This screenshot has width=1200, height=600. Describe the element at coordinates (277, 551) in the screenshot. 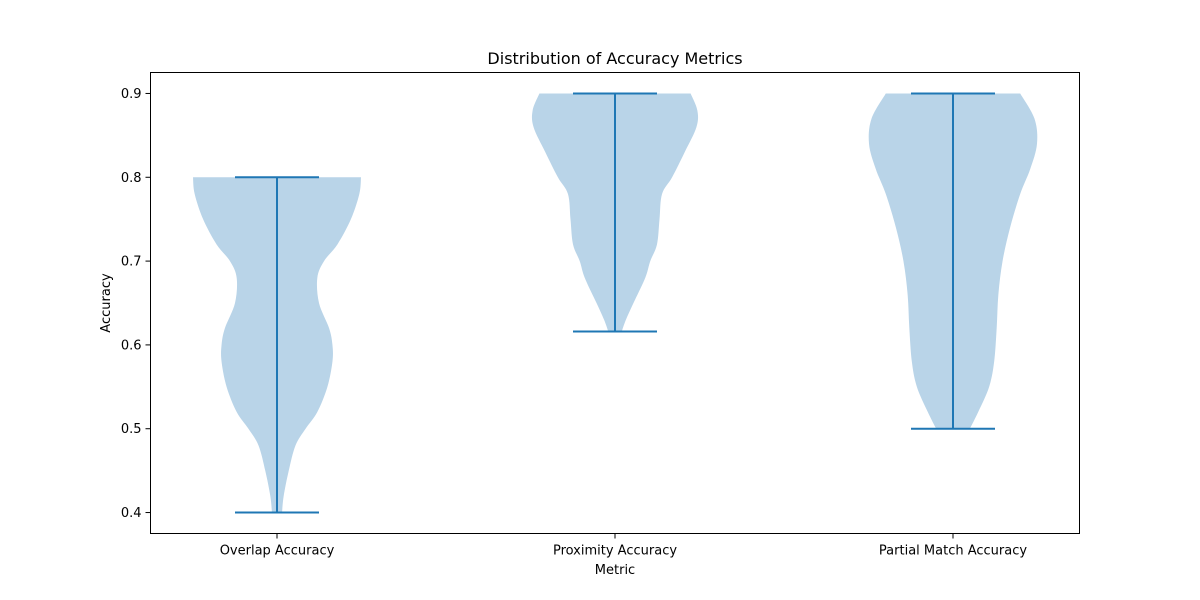

I see `x-tick-label-overlap-accuracy: Overlap Accuracy` at that location.